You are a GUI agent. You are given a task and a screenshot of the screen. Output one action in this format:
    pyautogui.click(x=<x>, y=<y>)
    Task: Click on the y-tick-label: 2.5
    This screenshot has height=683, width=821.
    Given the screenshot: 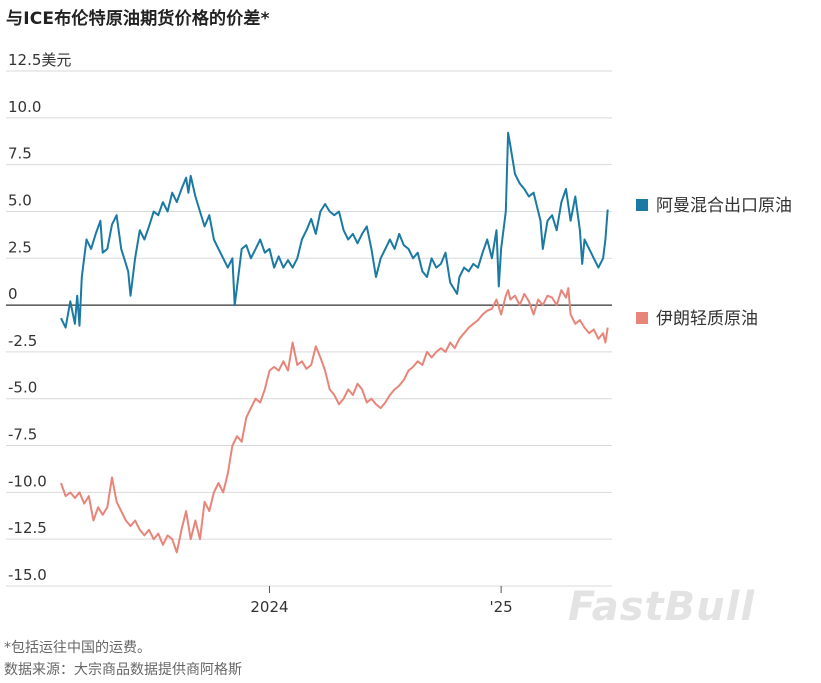 What is the action you would take?
    pyautogui.click(x=20, y=247)
    